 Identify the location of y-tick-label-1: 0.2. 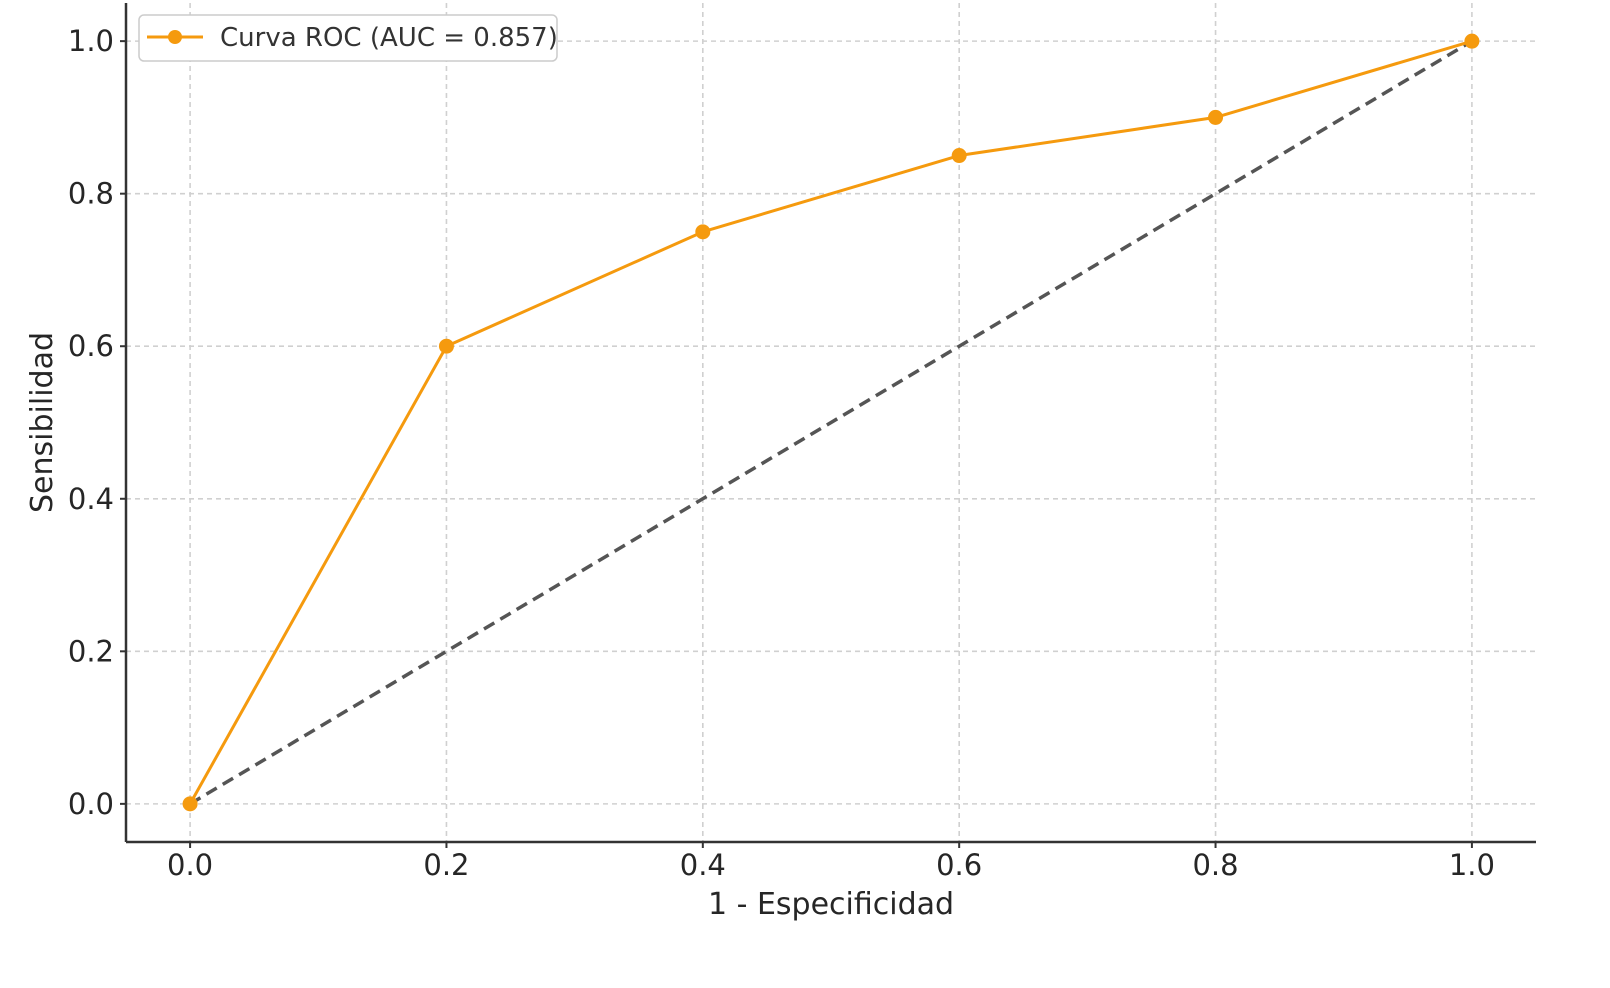
(91, 651).